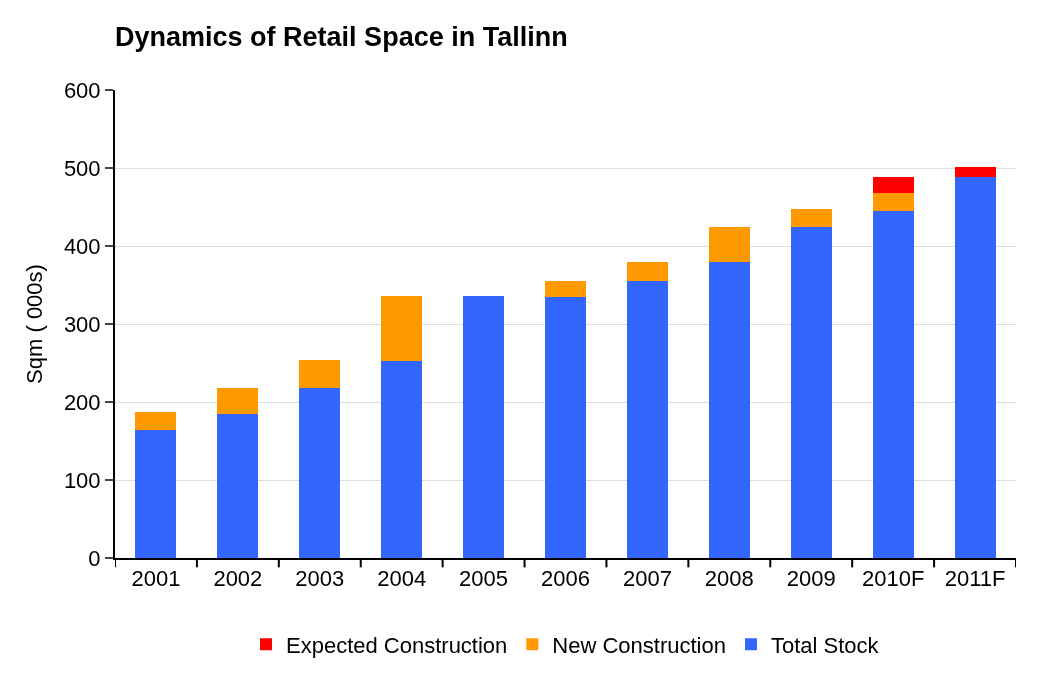  I want to click on legend-label: Total Stock, so click(825, 645).